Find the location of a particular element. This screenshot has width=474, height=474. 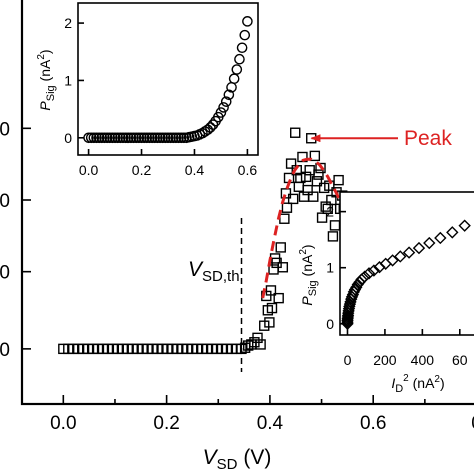

inset-bottom-y-tick-label: 1 is located at coordinates (330, 268).